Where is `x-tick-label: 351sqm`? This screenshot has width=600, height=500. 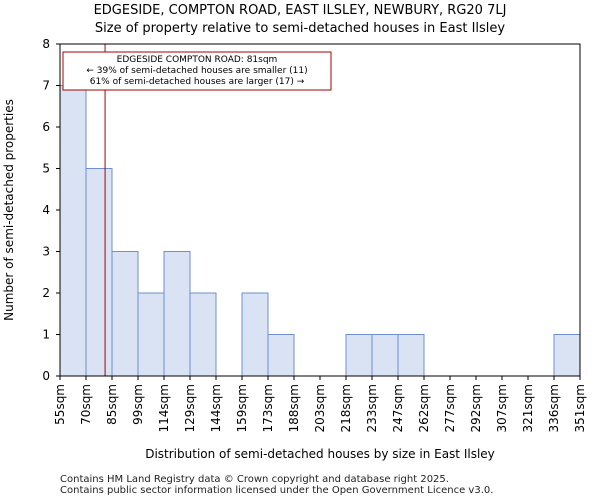 x-tick-label: 351sqm is located at coordinates (580, 408).